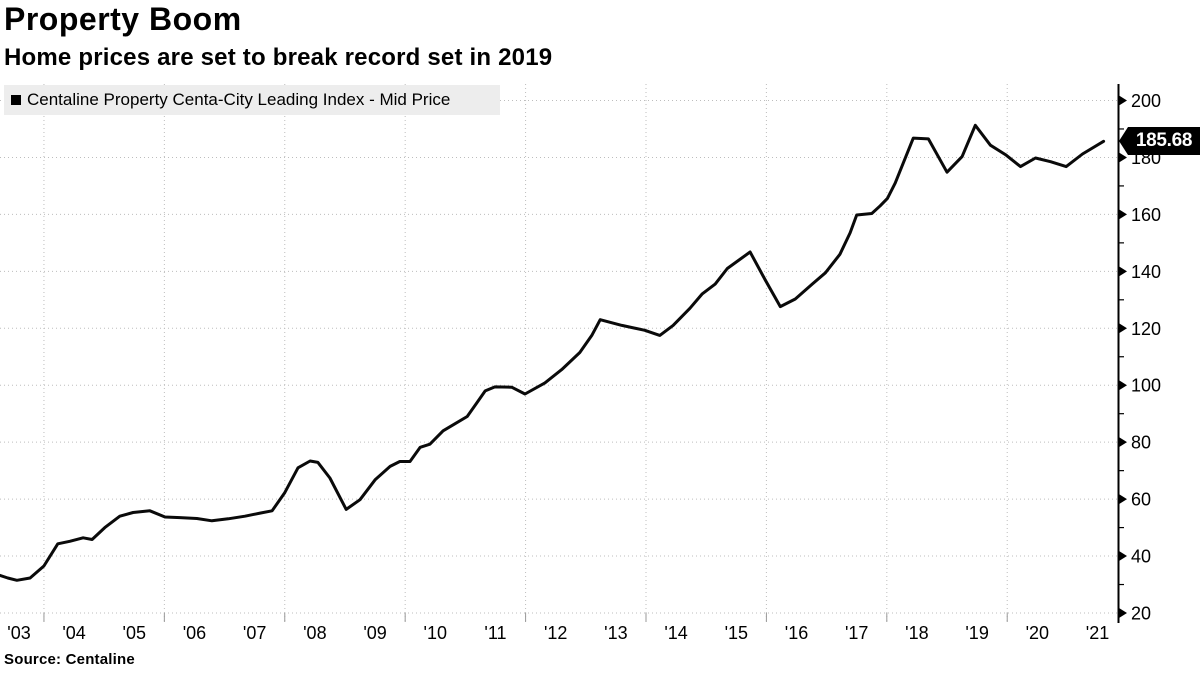 The width and height of the screenshot is (1200, 675). I want to click on y-axis-label: 200, so click(1146, 101).